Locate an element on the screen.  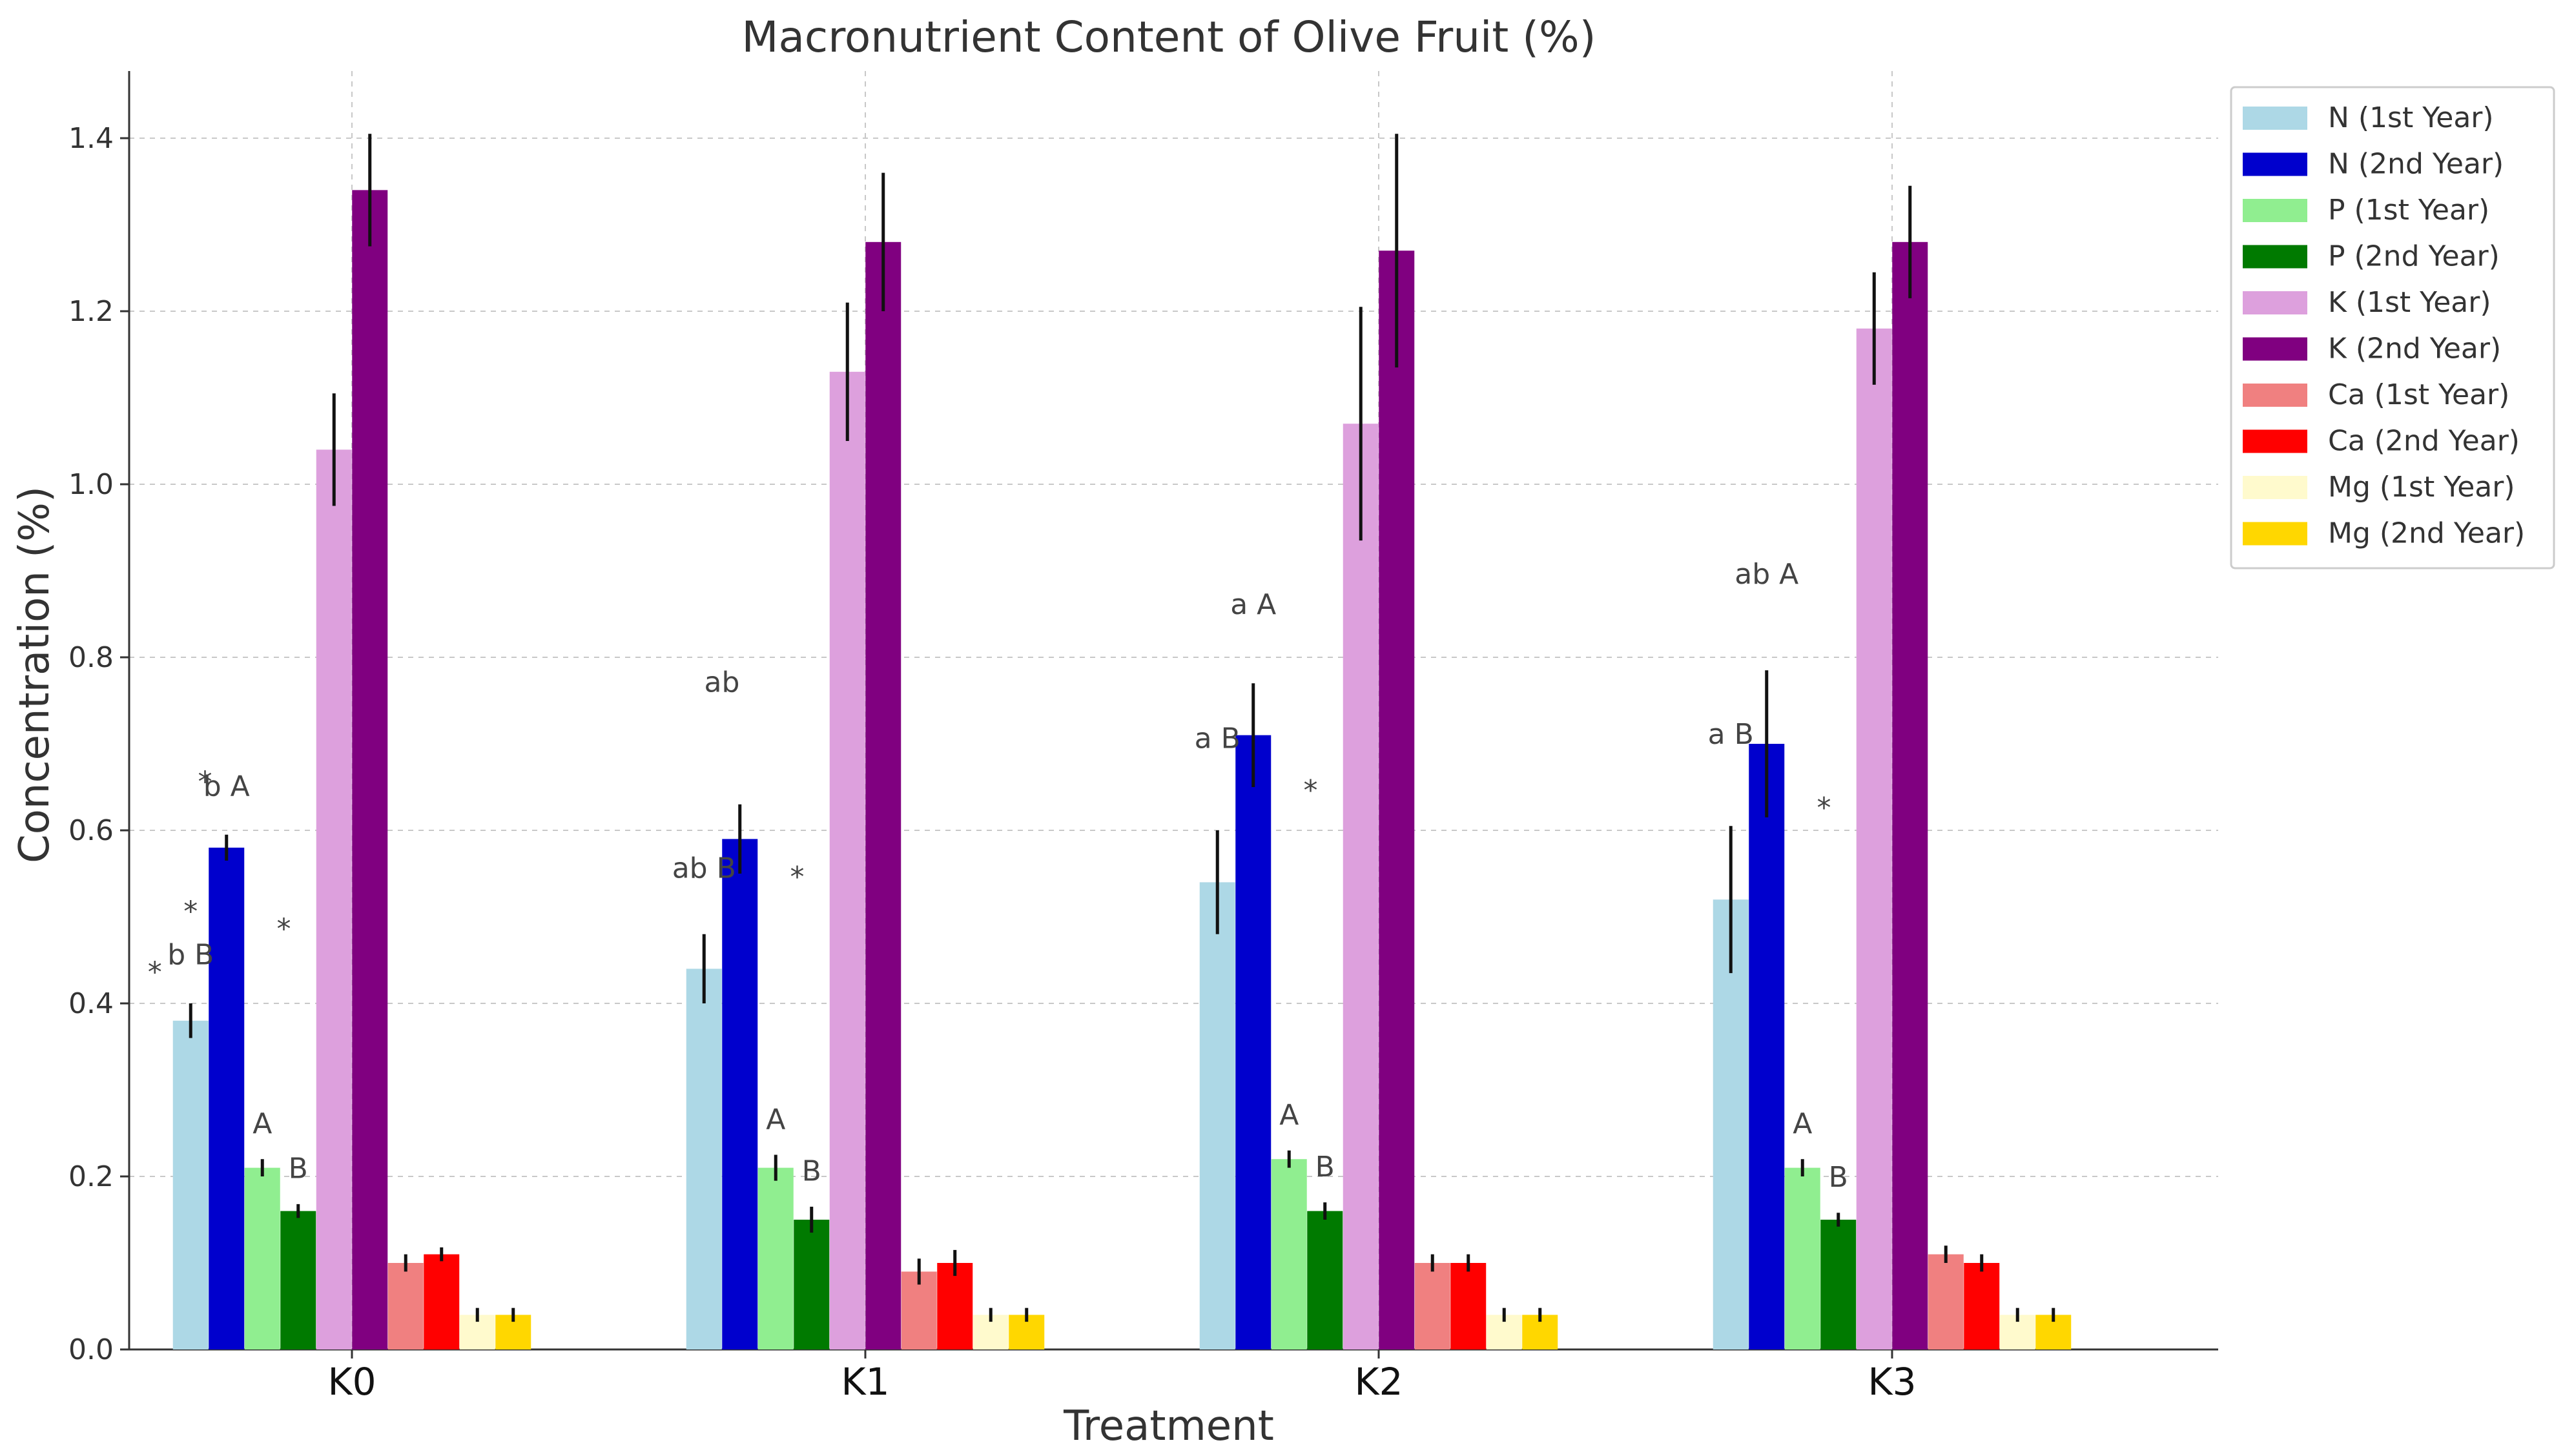
legend-label: Ca (1st Year) is located at coordinates (2418, 394).